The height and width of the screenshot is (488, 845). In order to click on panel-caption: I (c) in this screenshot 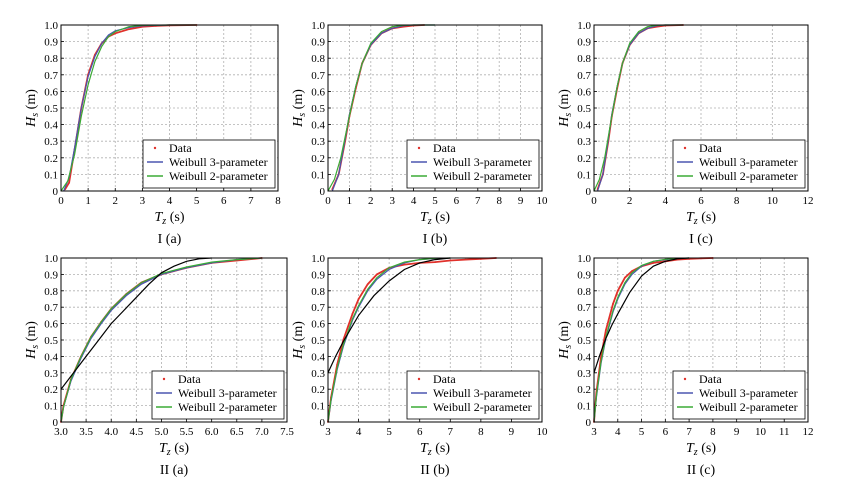, I will do `click(701, 239)`.